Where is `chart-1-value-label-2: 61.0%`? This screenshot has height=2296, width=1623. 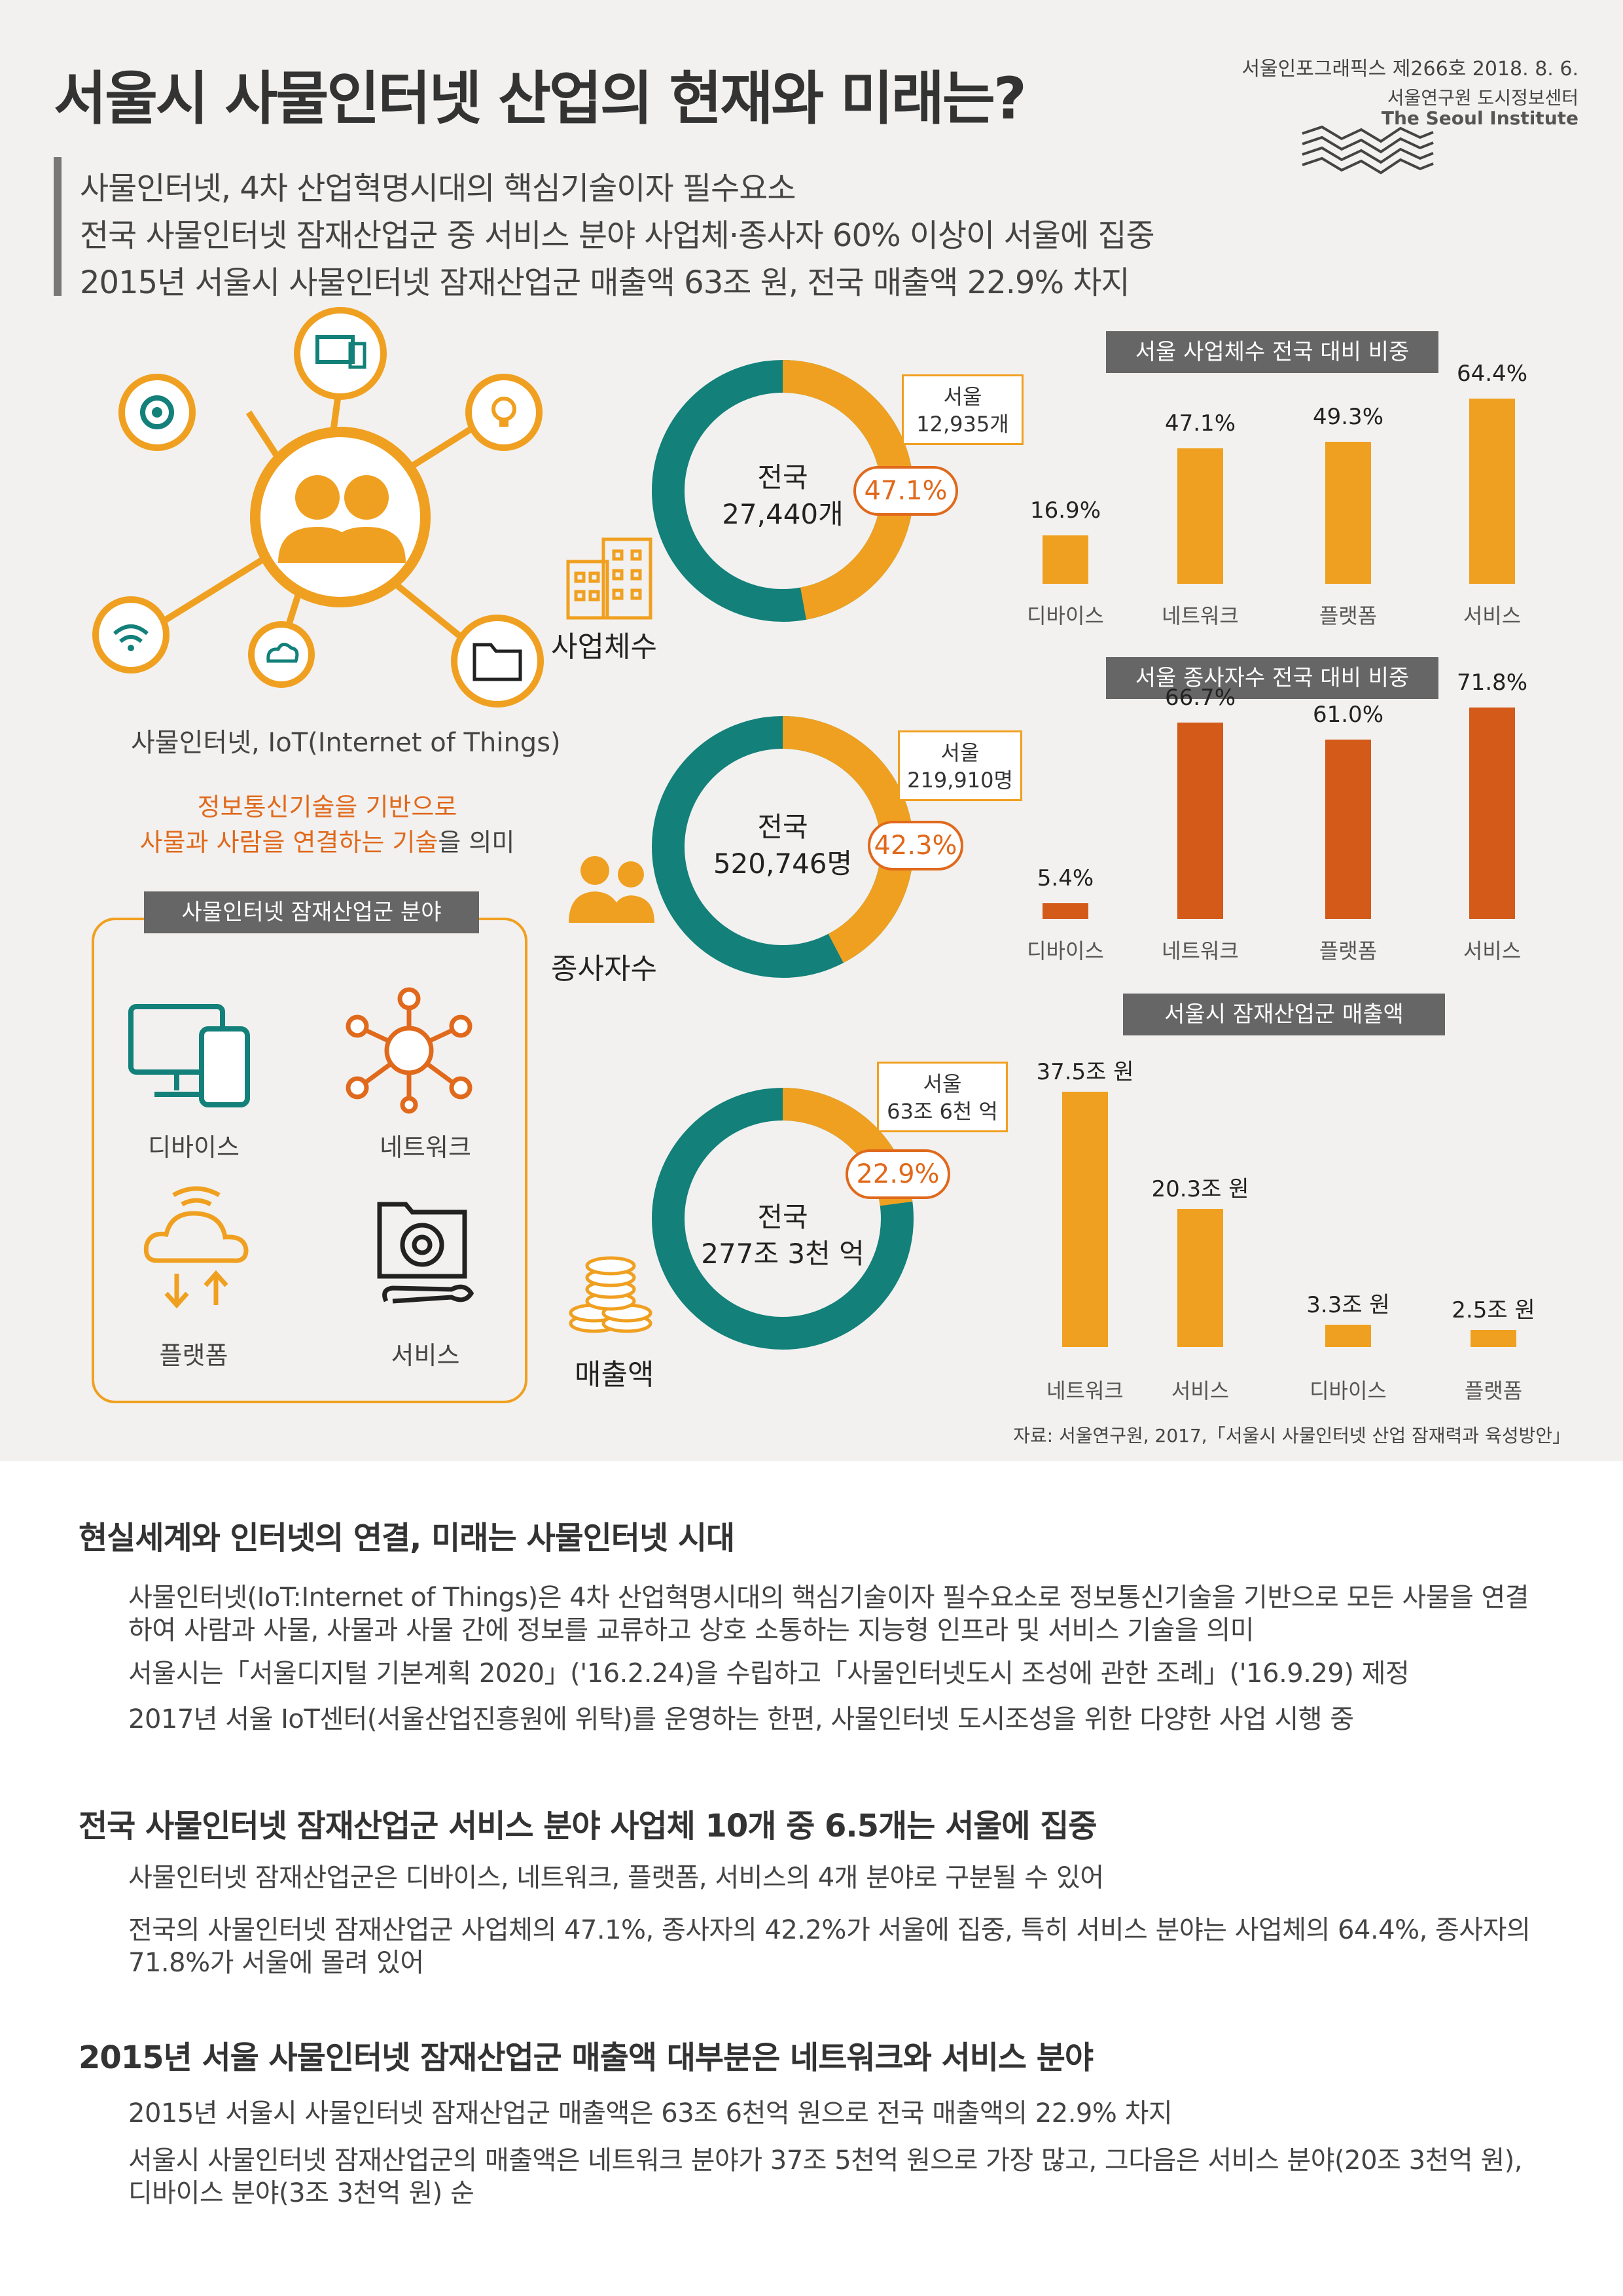
chart-1-value-label-2: 61.0% is located at coordinates (1347, 714).